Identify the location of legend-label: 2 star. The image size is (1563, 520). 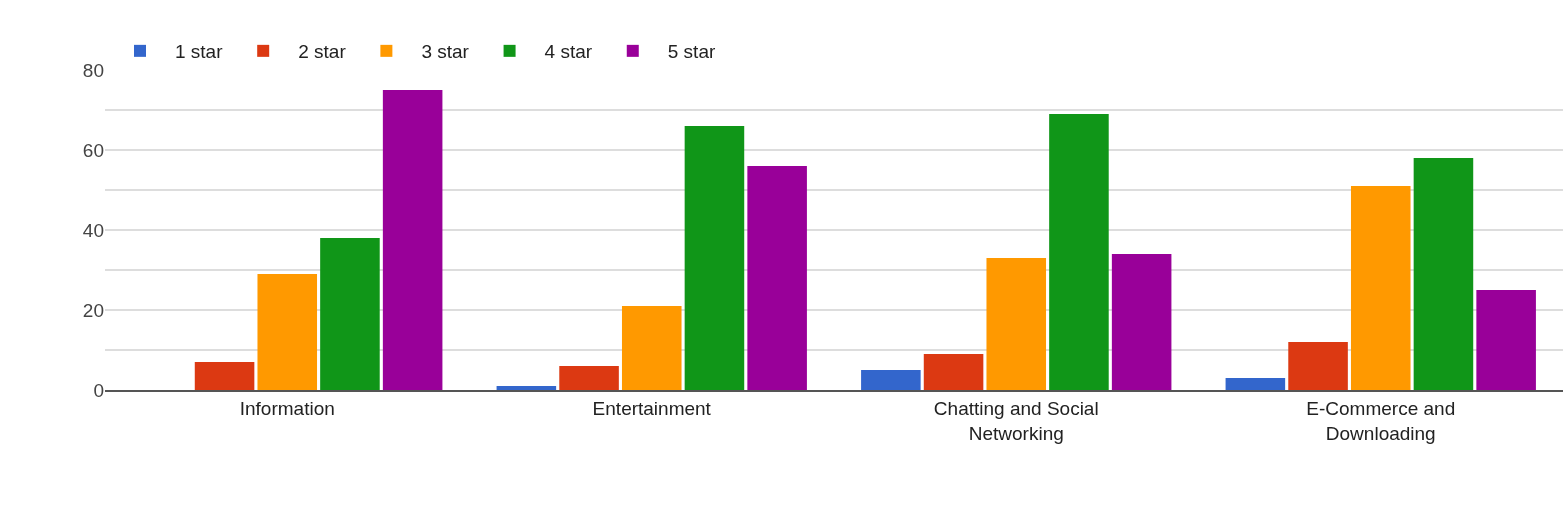
(322, 52).